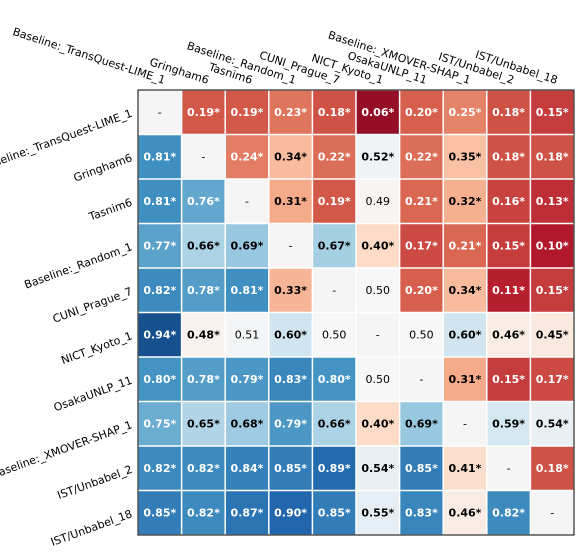 This screenshot has width=582, height=557. Describe the element at coordinates (334, 423) in the screenshot. I see `cell-value-label: 0.66*` at that location.